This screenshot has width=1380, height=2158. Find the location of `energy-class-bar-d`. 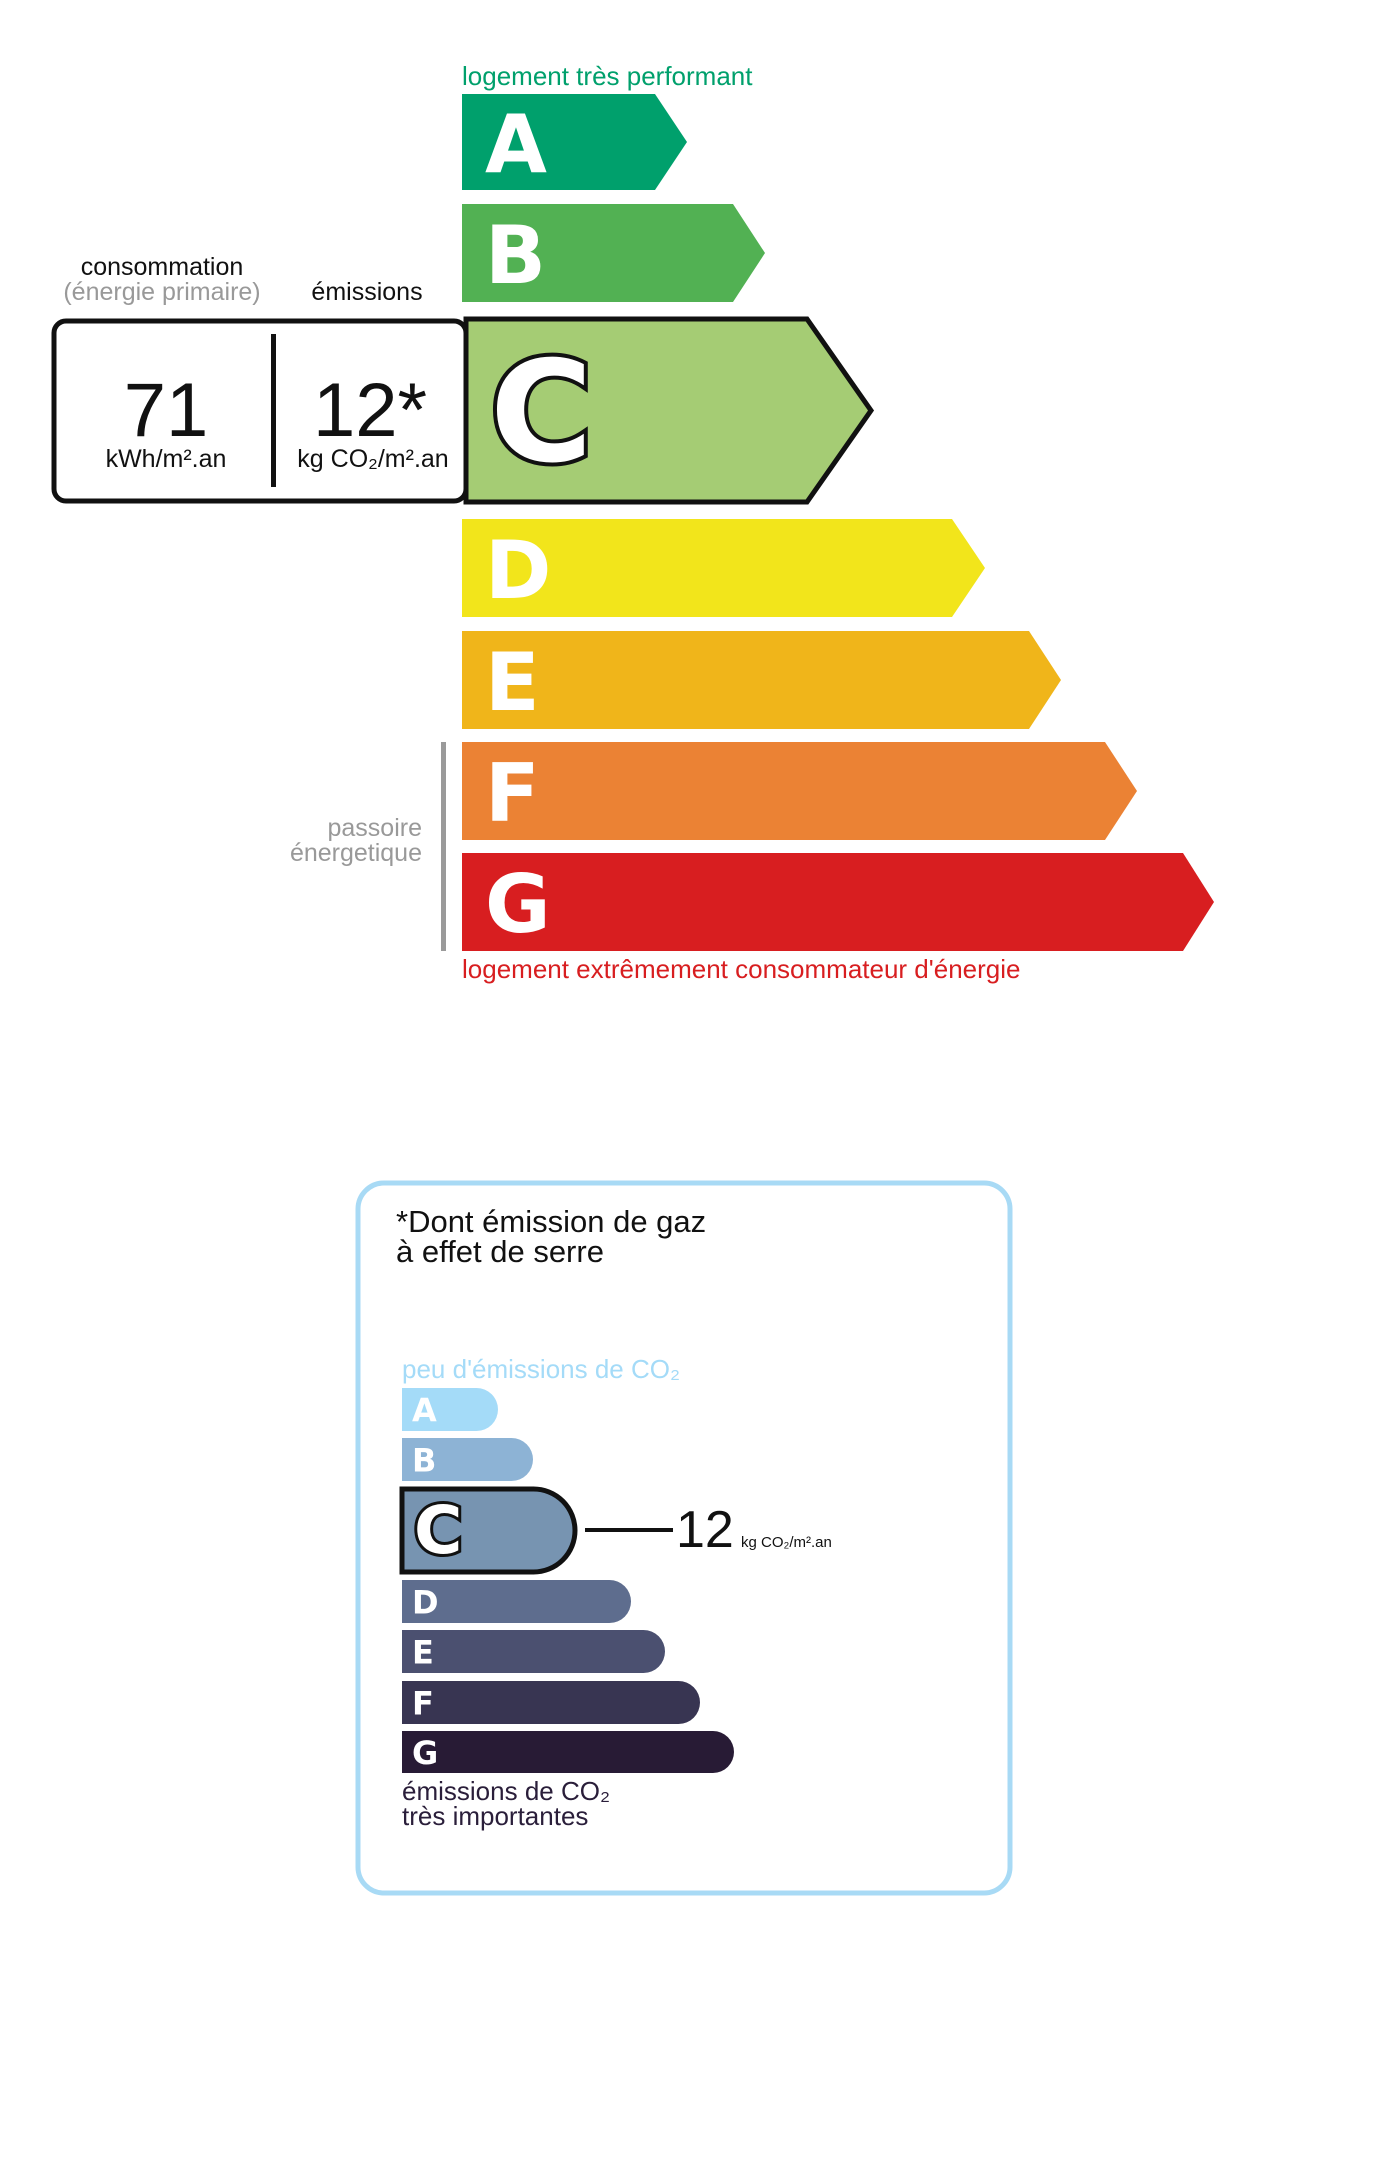

energy-class-bar-d is located at coordinates (723, 568).